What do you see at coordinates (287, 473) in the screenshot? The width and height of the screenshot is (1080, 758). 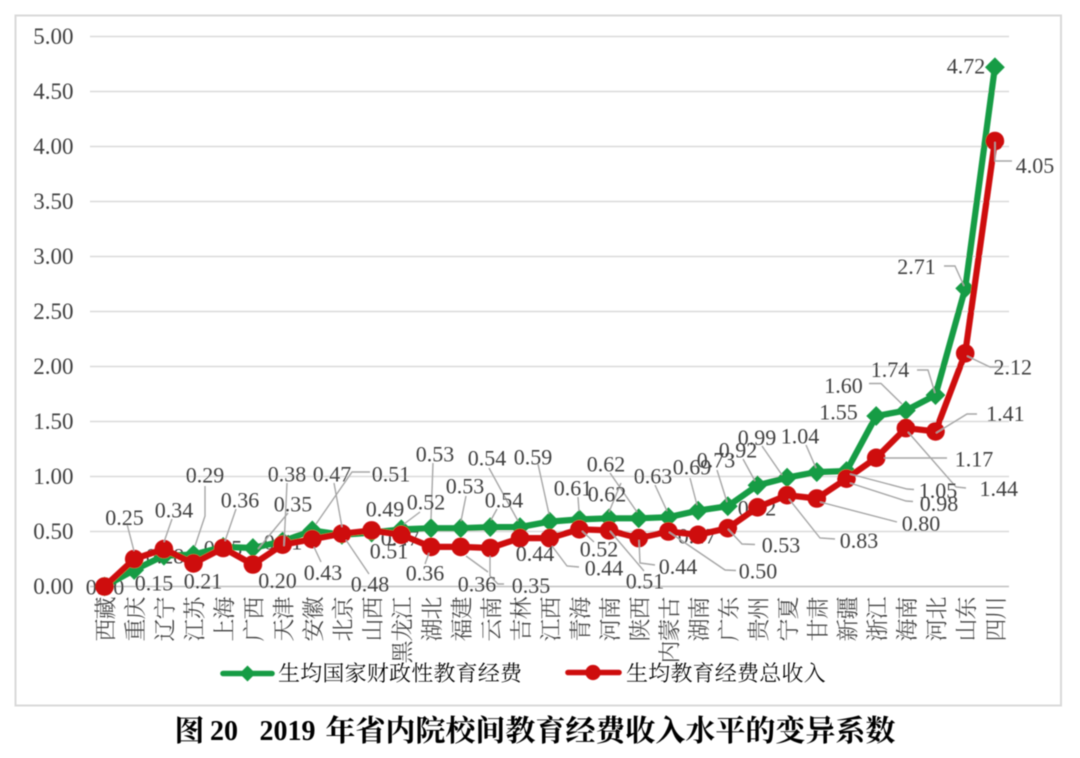 I see `svg-text: 0.38` at bounding box center [287, 473].